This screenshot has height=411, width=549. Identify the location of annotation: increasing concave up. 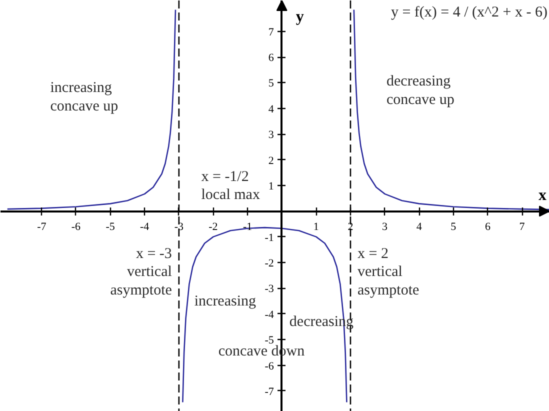
(84, 97).